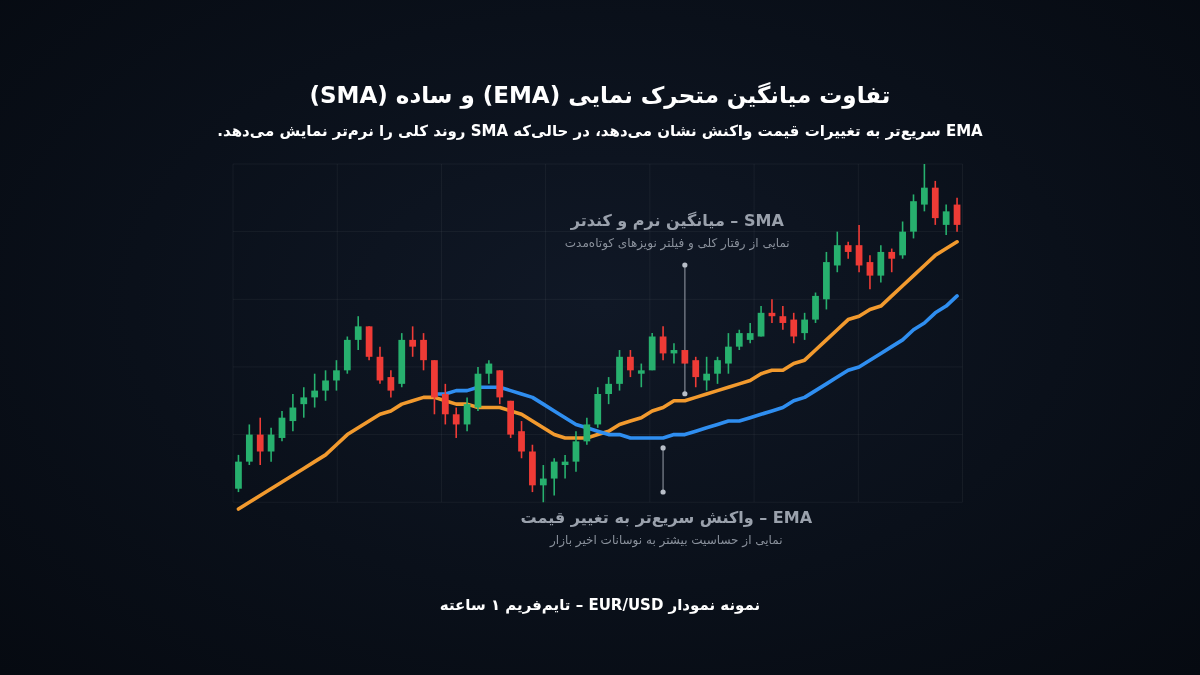 This screenshot has height=675, width=1200. I want to click on subtitle: EMA سریع‌تر به تغییرات قیمت واکنش نشان می‌دهد، در حالی‌که SMA روند کلی را نرم‌تر نمایش می‌دهد., so click(600, 131).